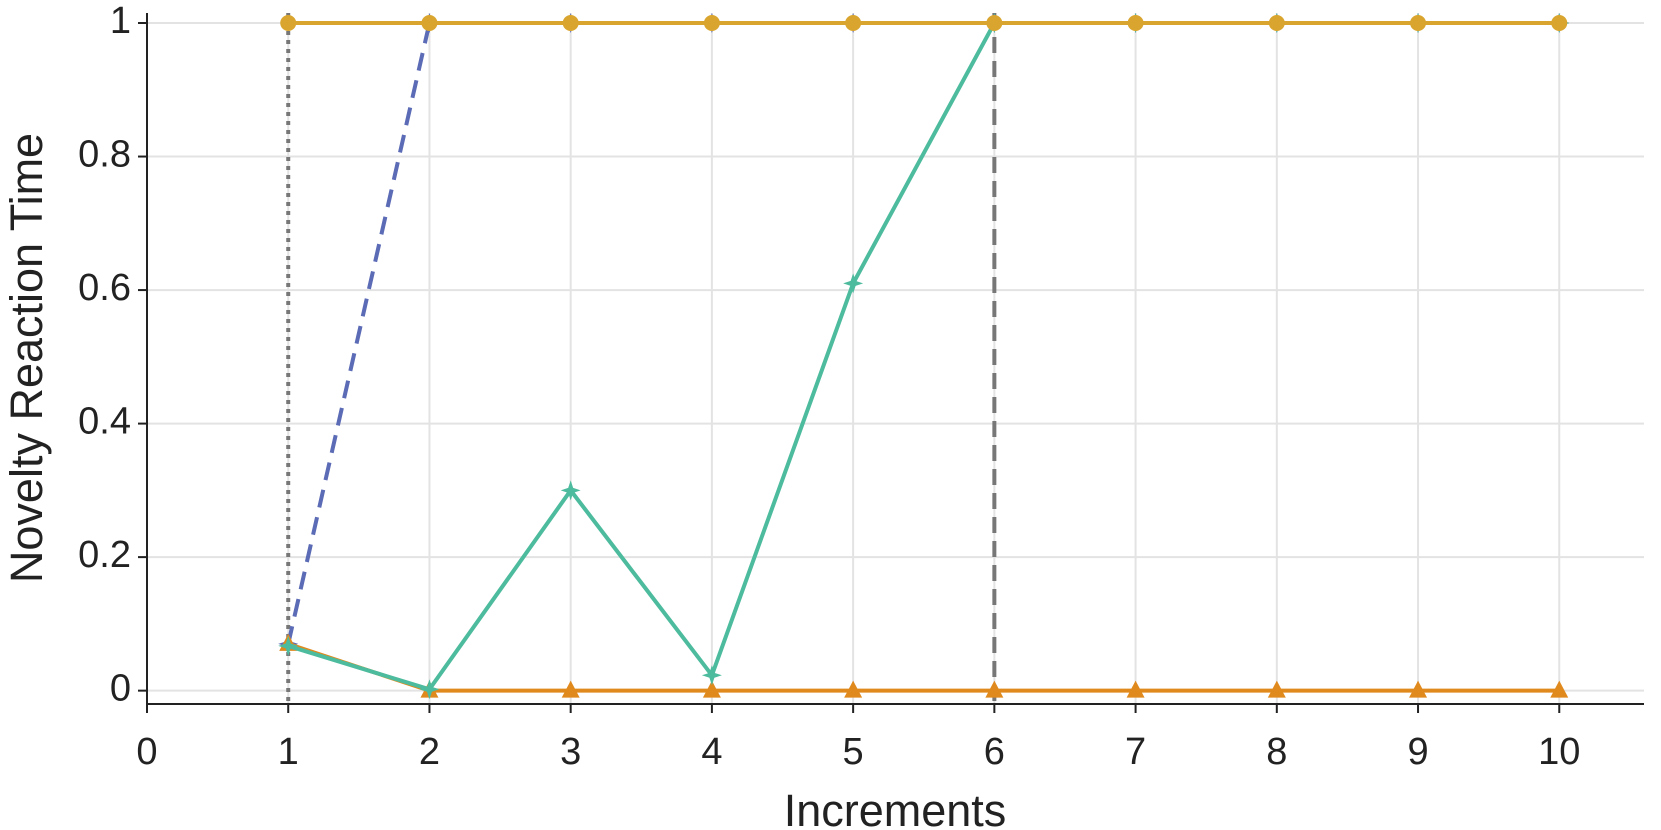  What do you see at coordinates (26, 358) in the screenshot?
I see `y-axis-label: Novelty Reaction Time` at bounding box center [26, 358].